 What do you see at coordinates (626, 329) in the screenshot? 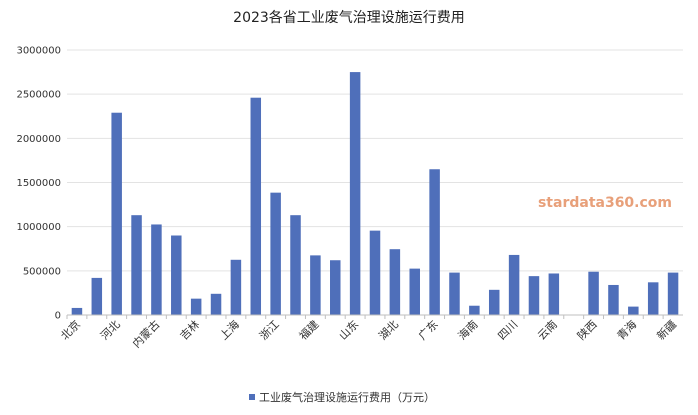
I see `x-tick-label: 青海` at bounding box center [626, 329].